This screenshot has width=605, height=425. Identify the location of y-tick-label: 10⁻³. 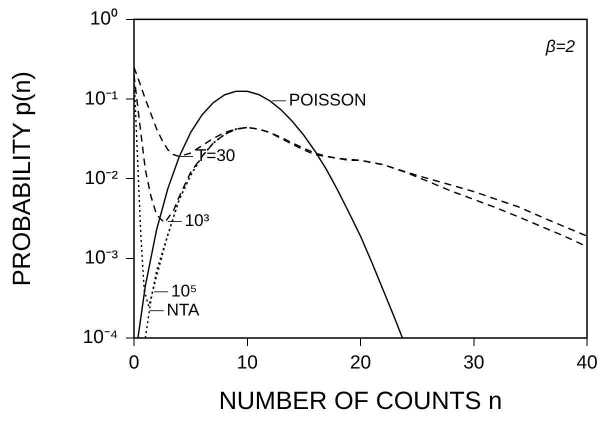
(101, 258).